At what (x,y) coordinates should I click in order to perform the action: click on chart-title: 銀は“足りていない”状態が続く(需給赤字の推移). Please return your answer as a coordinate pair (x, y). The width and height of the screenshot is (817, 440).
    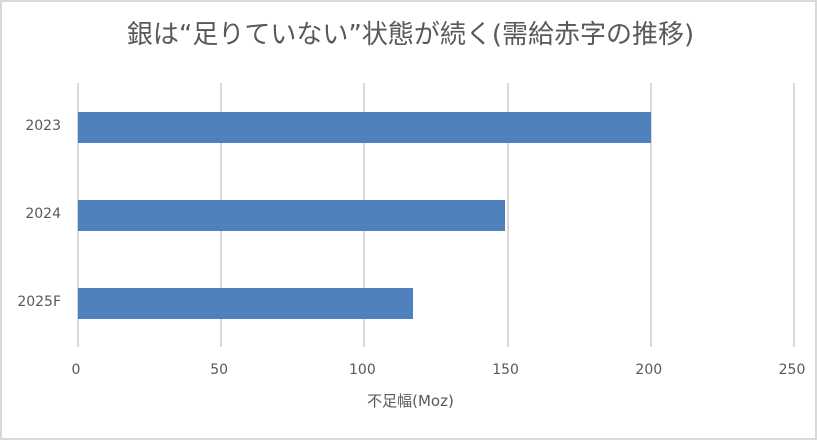
    Looking at the image, I should click on (410, 35).